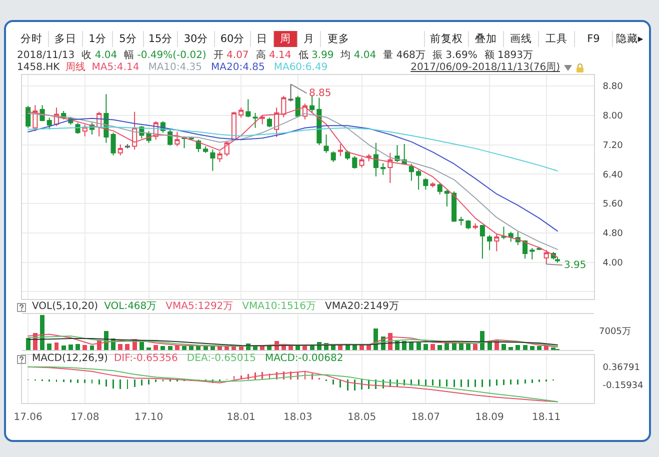 The image size is (659, 457). Describe the element at coordinates (232, 39) in the screenshot. I see `text: 60分` at that location.